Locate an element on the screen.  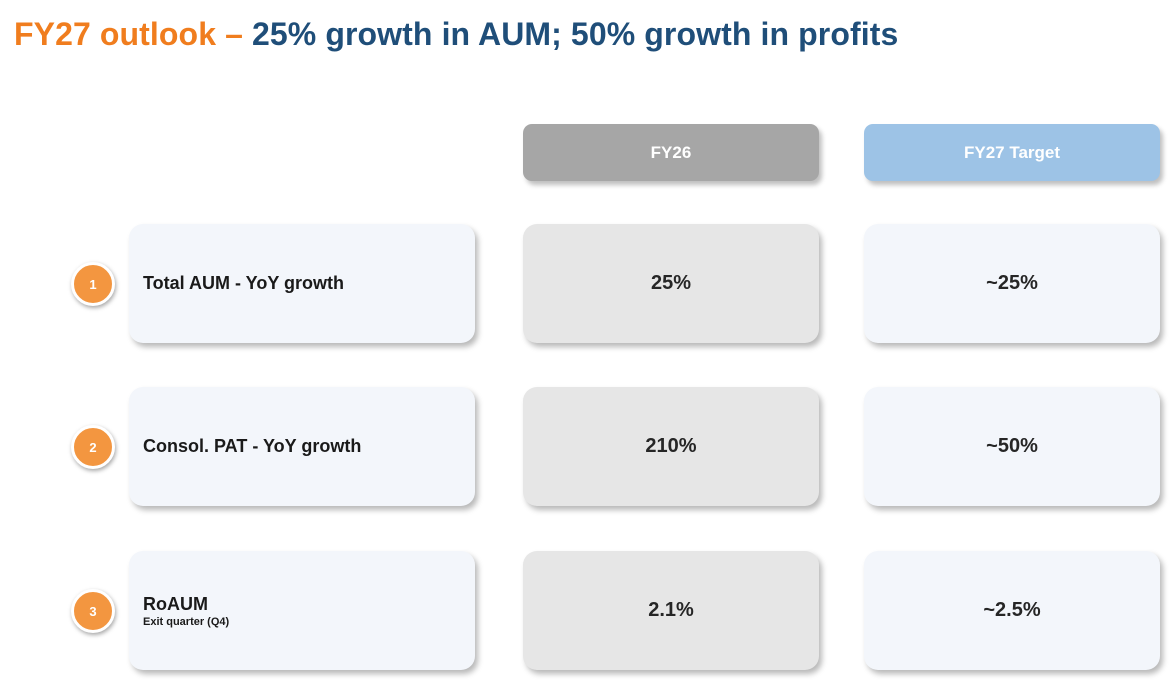
metric-label: Total AUM - YoY growth is located at coordinates (243, 283).